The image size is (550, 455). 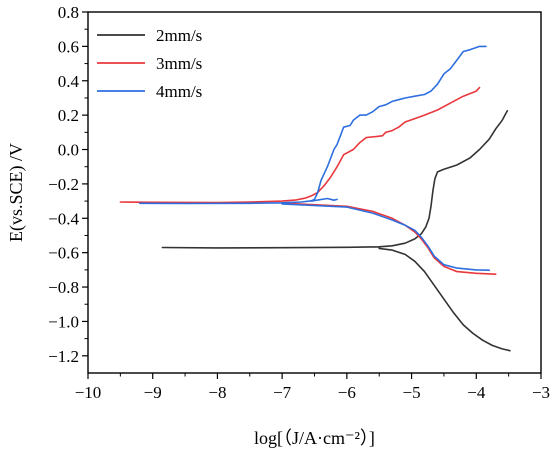 I want to click on legend-label: 3mm/s, so click(x=179, y=63).